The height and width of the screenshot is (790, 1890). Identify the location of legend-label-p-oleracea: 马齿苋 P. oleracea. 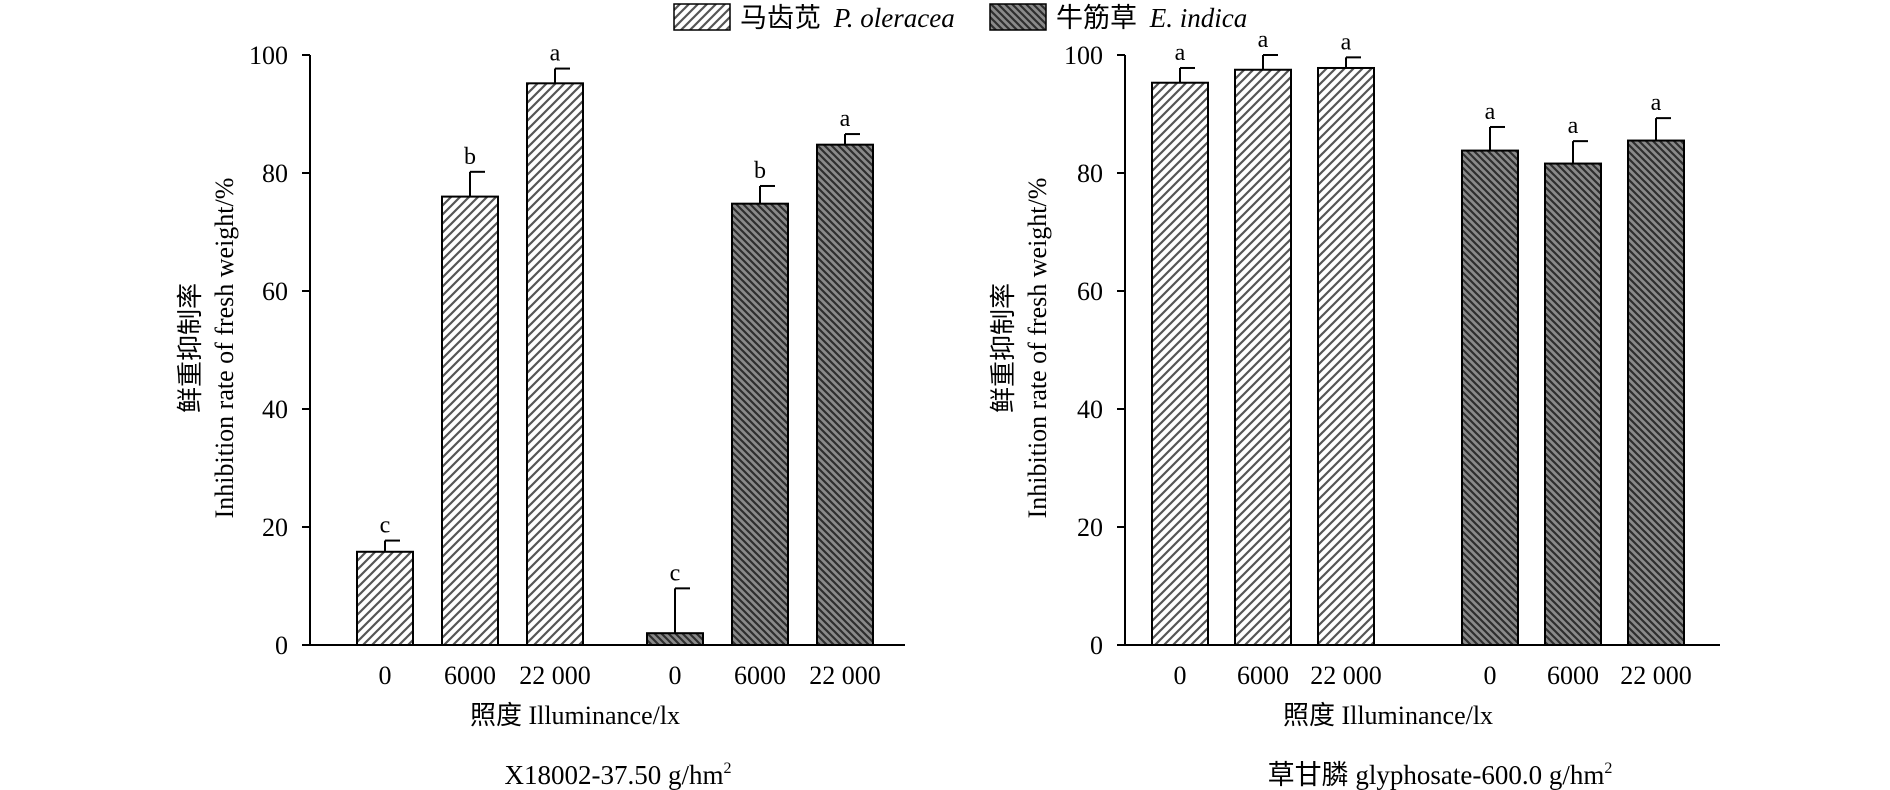
(847, 18).